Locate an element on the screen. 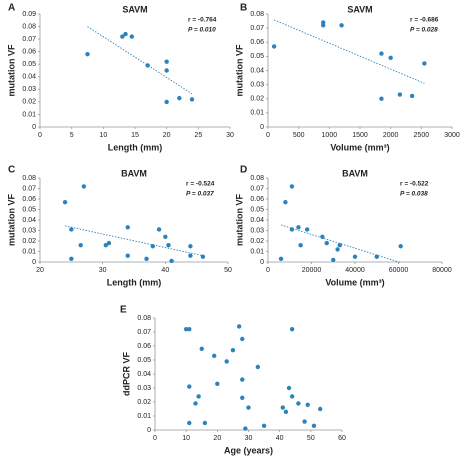 The width and height of the screenshot is (470, 467). panel-label: C is located at coordinates (11, 170).